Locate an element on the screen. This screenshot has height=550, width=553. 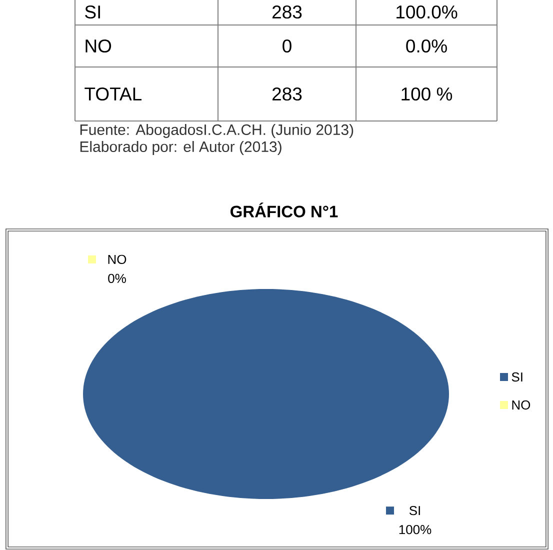
text: NO is located at coordinates (99, 46).